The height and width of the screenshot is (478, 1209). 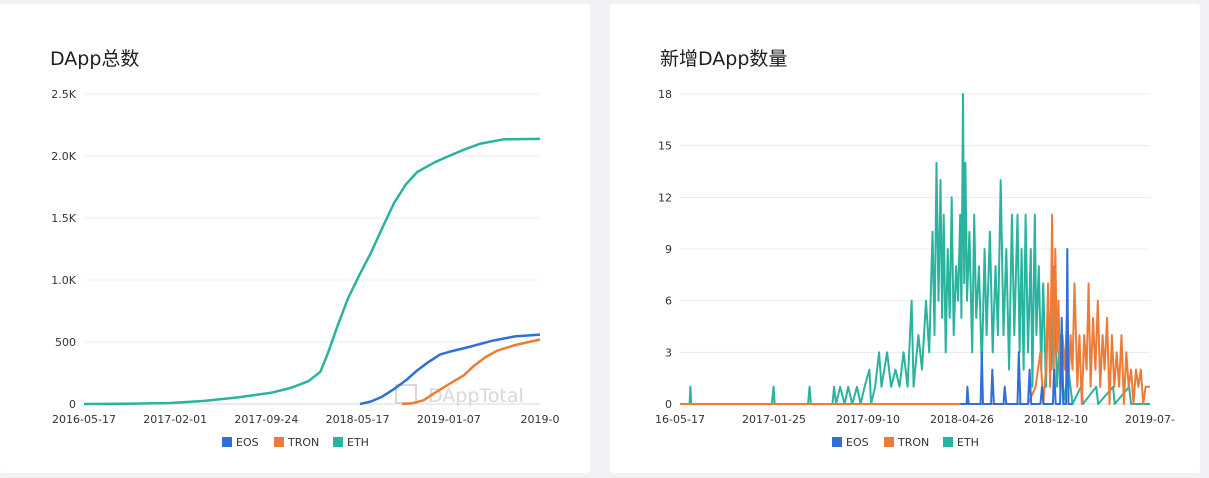 I want to click on y-tick-label: 1.0K, so click(x=63, y=280).